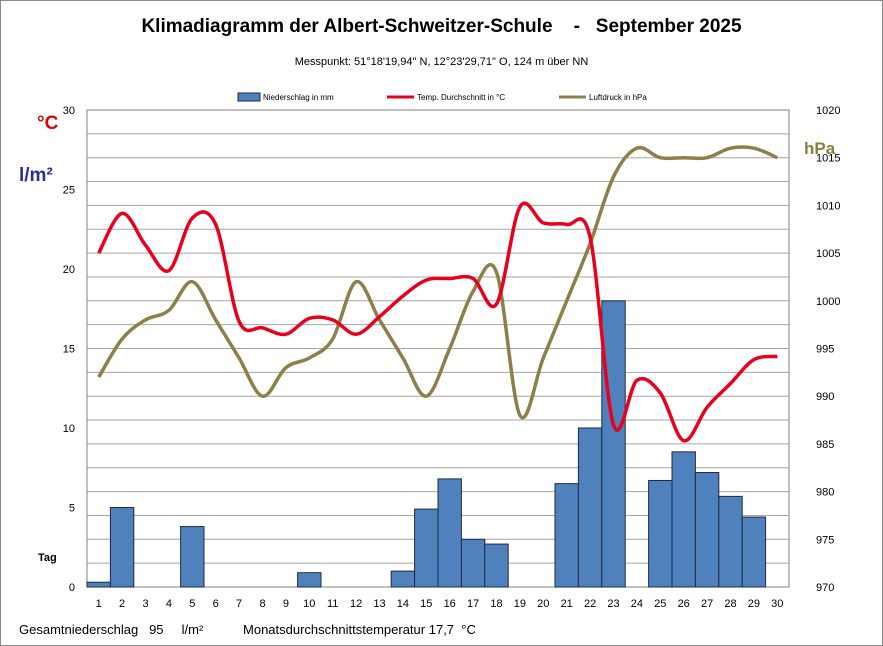 The image size is (883, 646). Describe the element at coordinates (79, 629) in the screenshot. I see `precip-total-label: Gesamtniederschlag` at that location.